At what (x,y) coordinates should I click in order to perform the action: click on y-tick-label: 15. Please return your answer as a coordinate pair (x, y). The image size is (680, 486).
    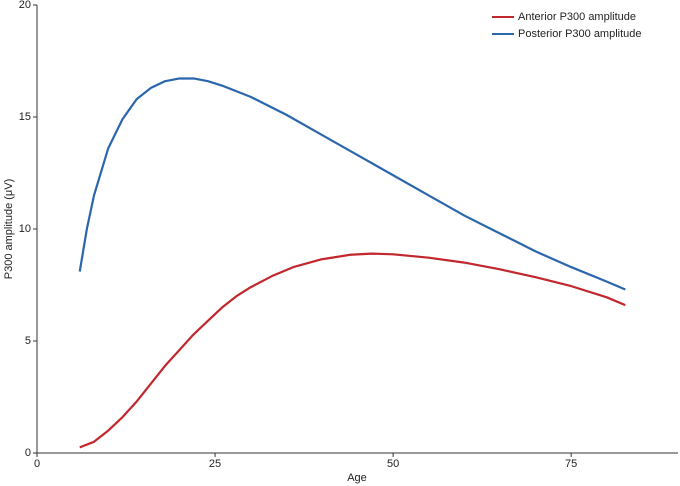
    Looking at the image, I should click on (25, 117).